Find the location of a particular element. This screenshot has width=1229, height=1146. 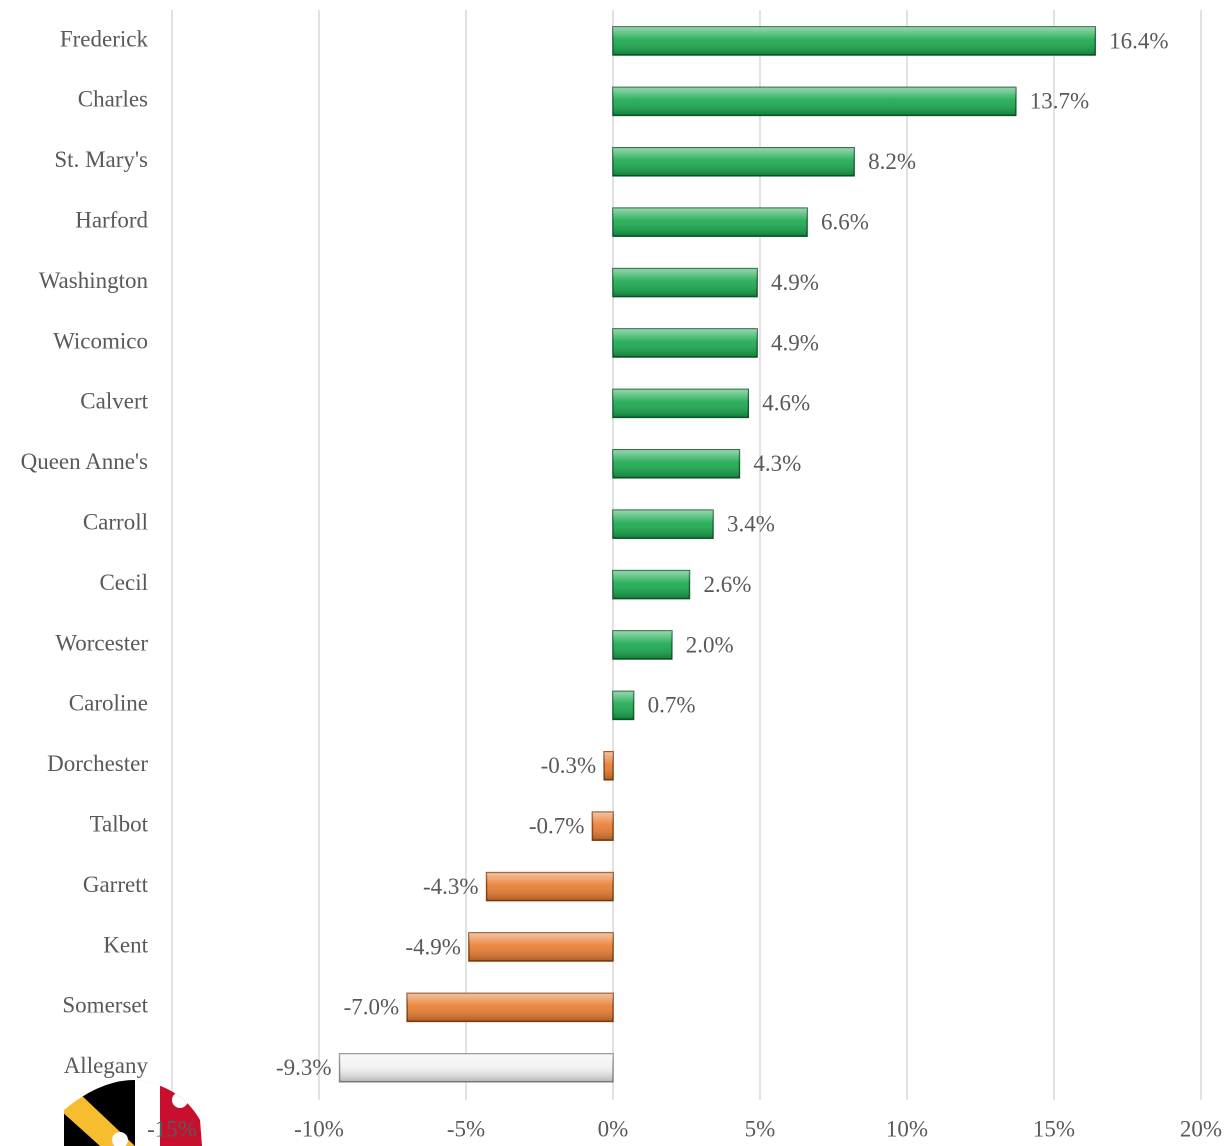

x-tick-label: 0% is located at coordinates (613, 1128).